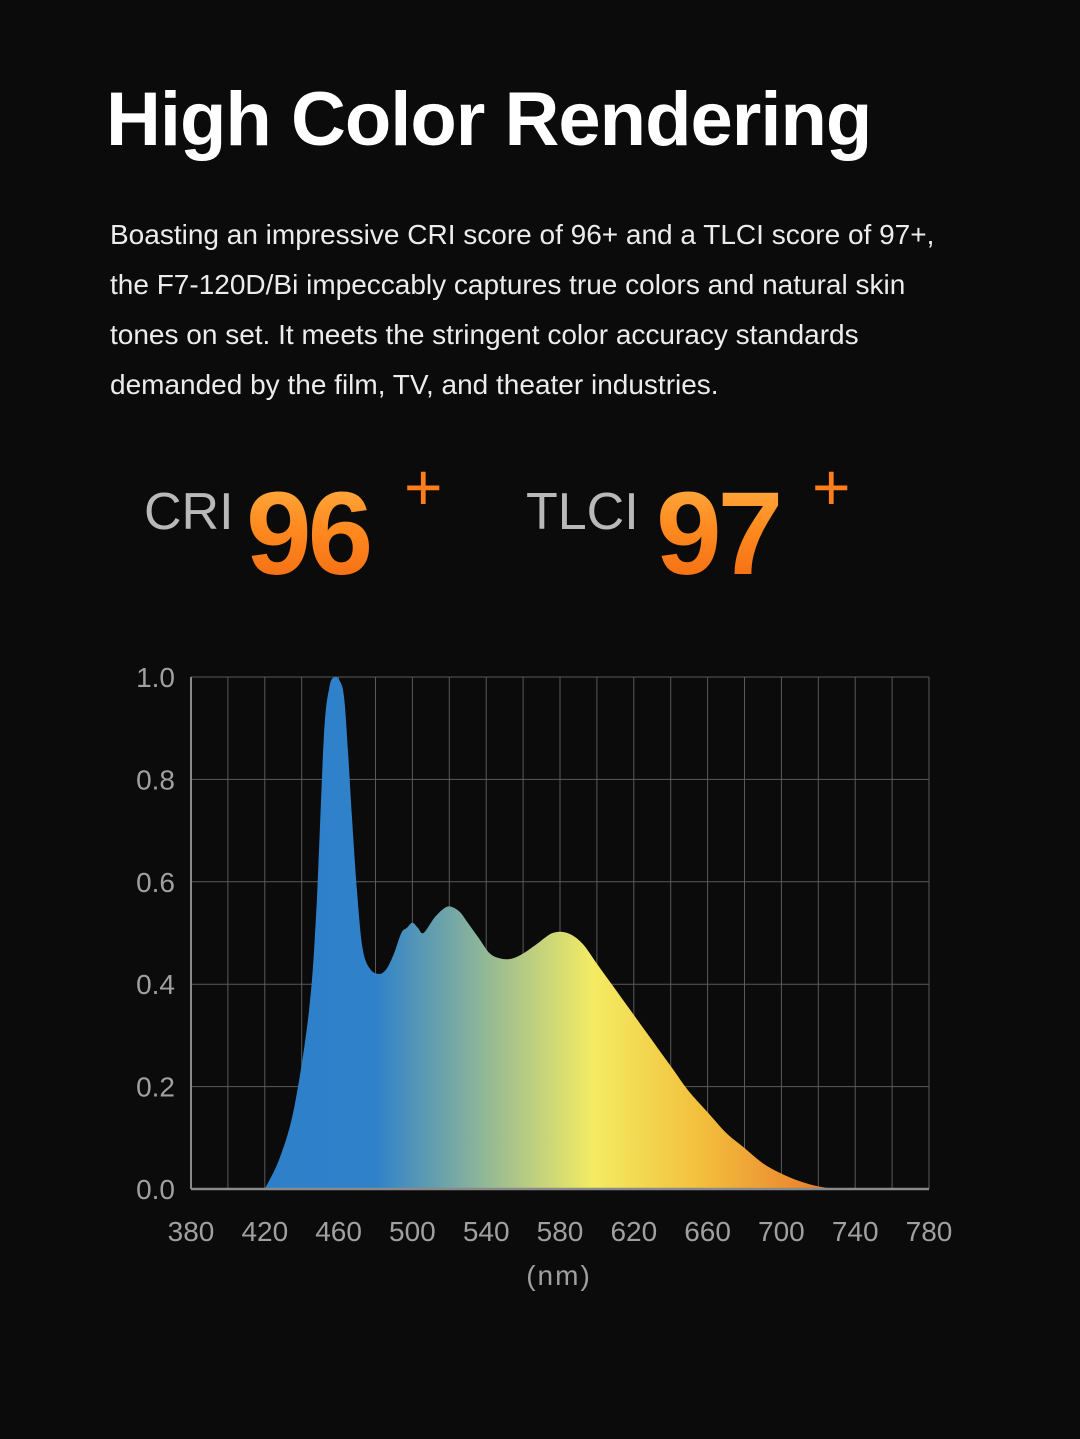  What do you see at coordinates (633, 1231) in the screenshot?
I see `x-tick-label: 620` at bounding box center [633, 1231].